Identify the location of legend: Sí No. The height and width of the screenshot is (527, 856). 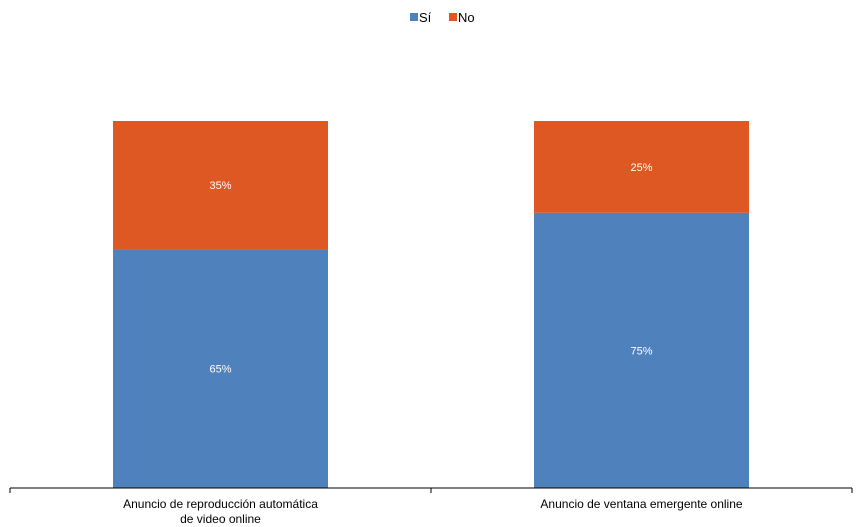
(442, 17).